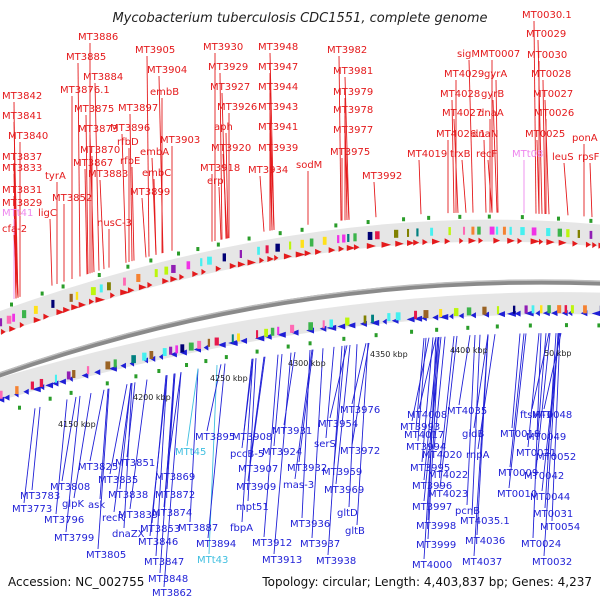 The height and width of the screenshot is (600, 600). I want to click on forward-gene-label: recF, so click(487, 154).